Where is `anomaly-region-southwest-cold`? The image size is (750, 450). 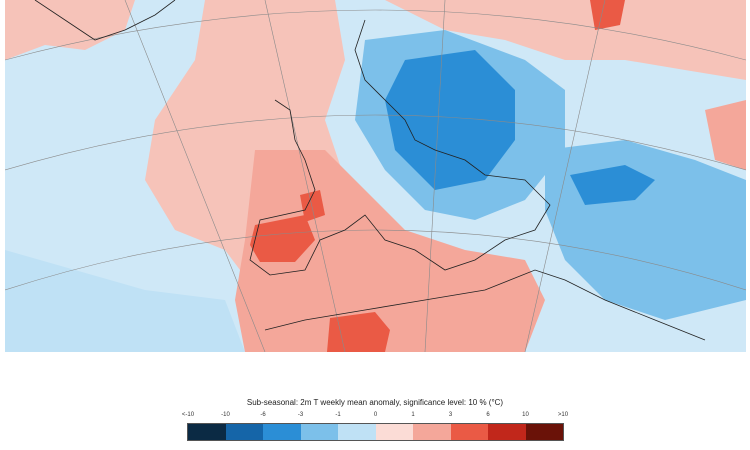 anomaly-region-southwest-cold is located at coordinates (125, 301).